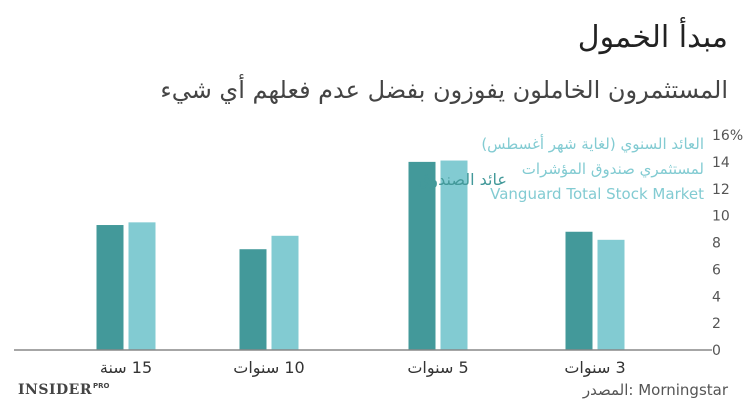  I want to click on x-tick-label: 15 سنة, so click(126, 367).